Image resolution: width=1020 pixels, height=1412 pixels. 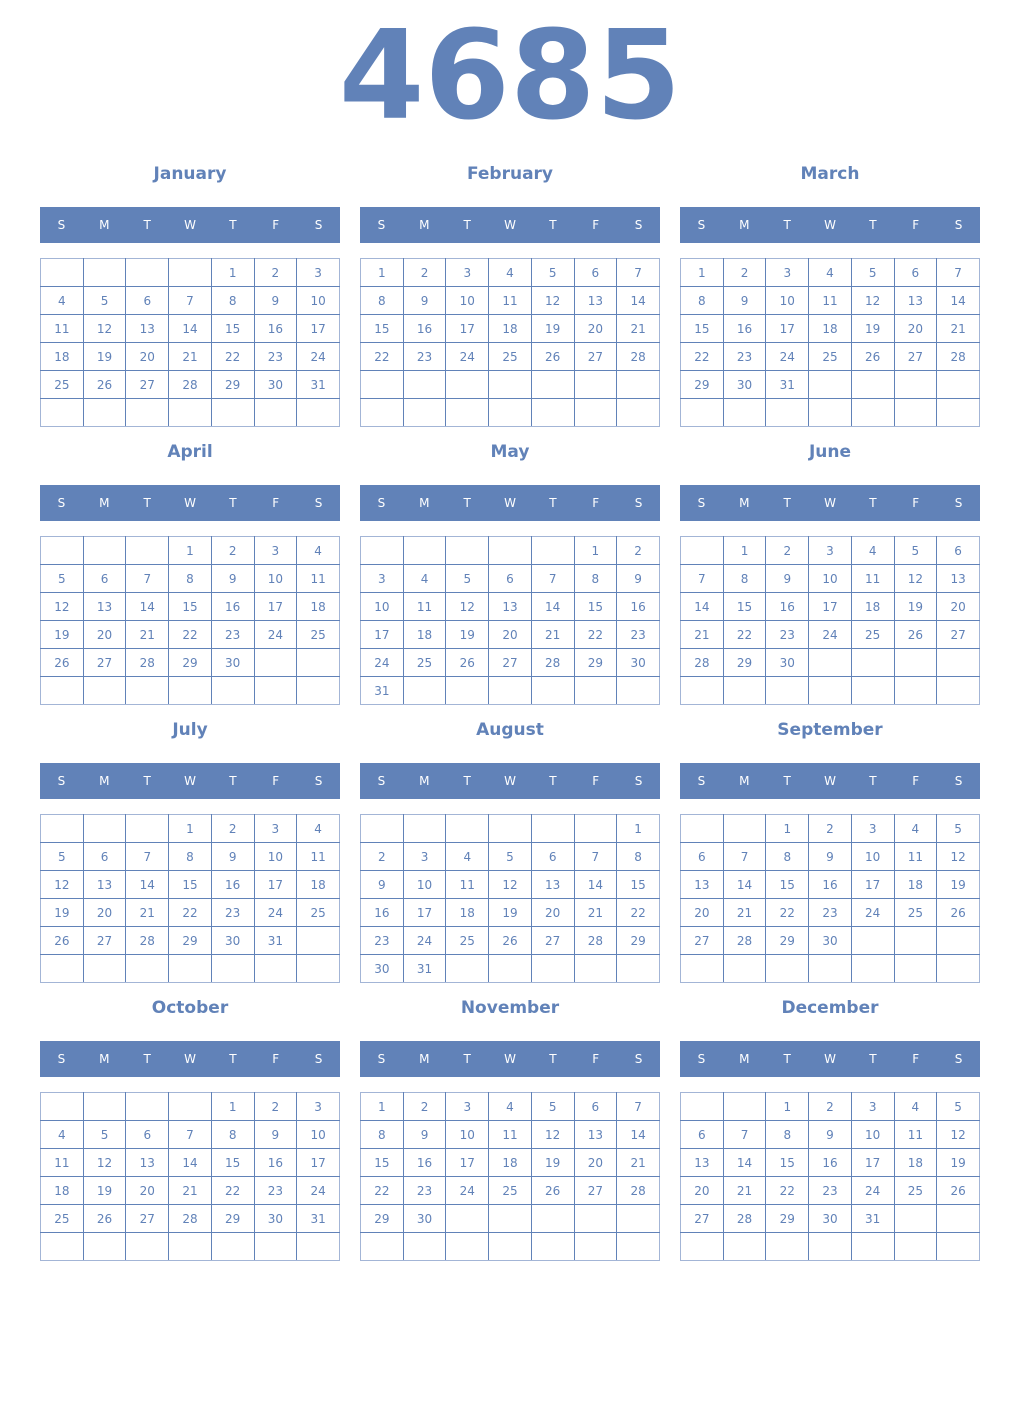 I want to click on day-cell: 9, so click(x=744, y=300).